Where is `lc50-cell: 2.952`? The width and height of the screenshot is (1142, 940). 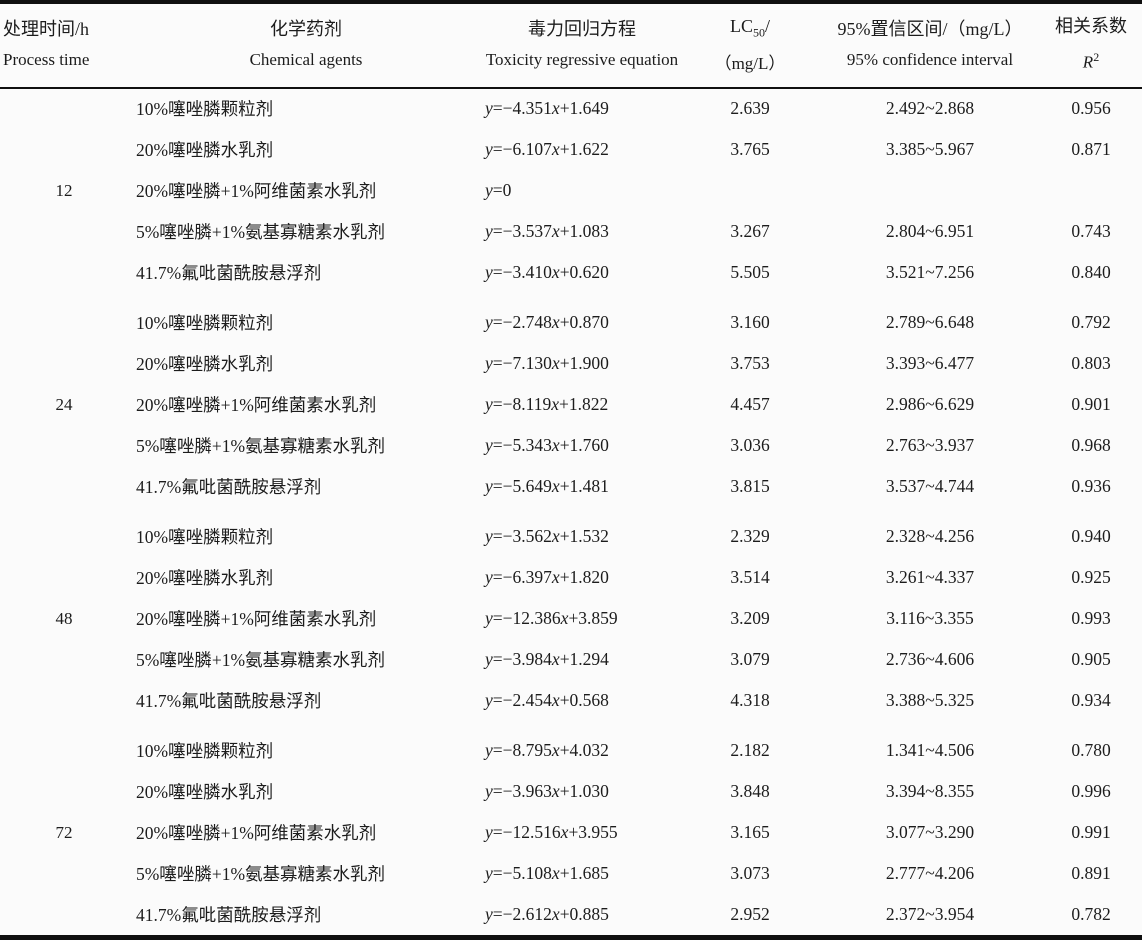 lc50-cell: 2.952 is located at coordinates (750, 913).